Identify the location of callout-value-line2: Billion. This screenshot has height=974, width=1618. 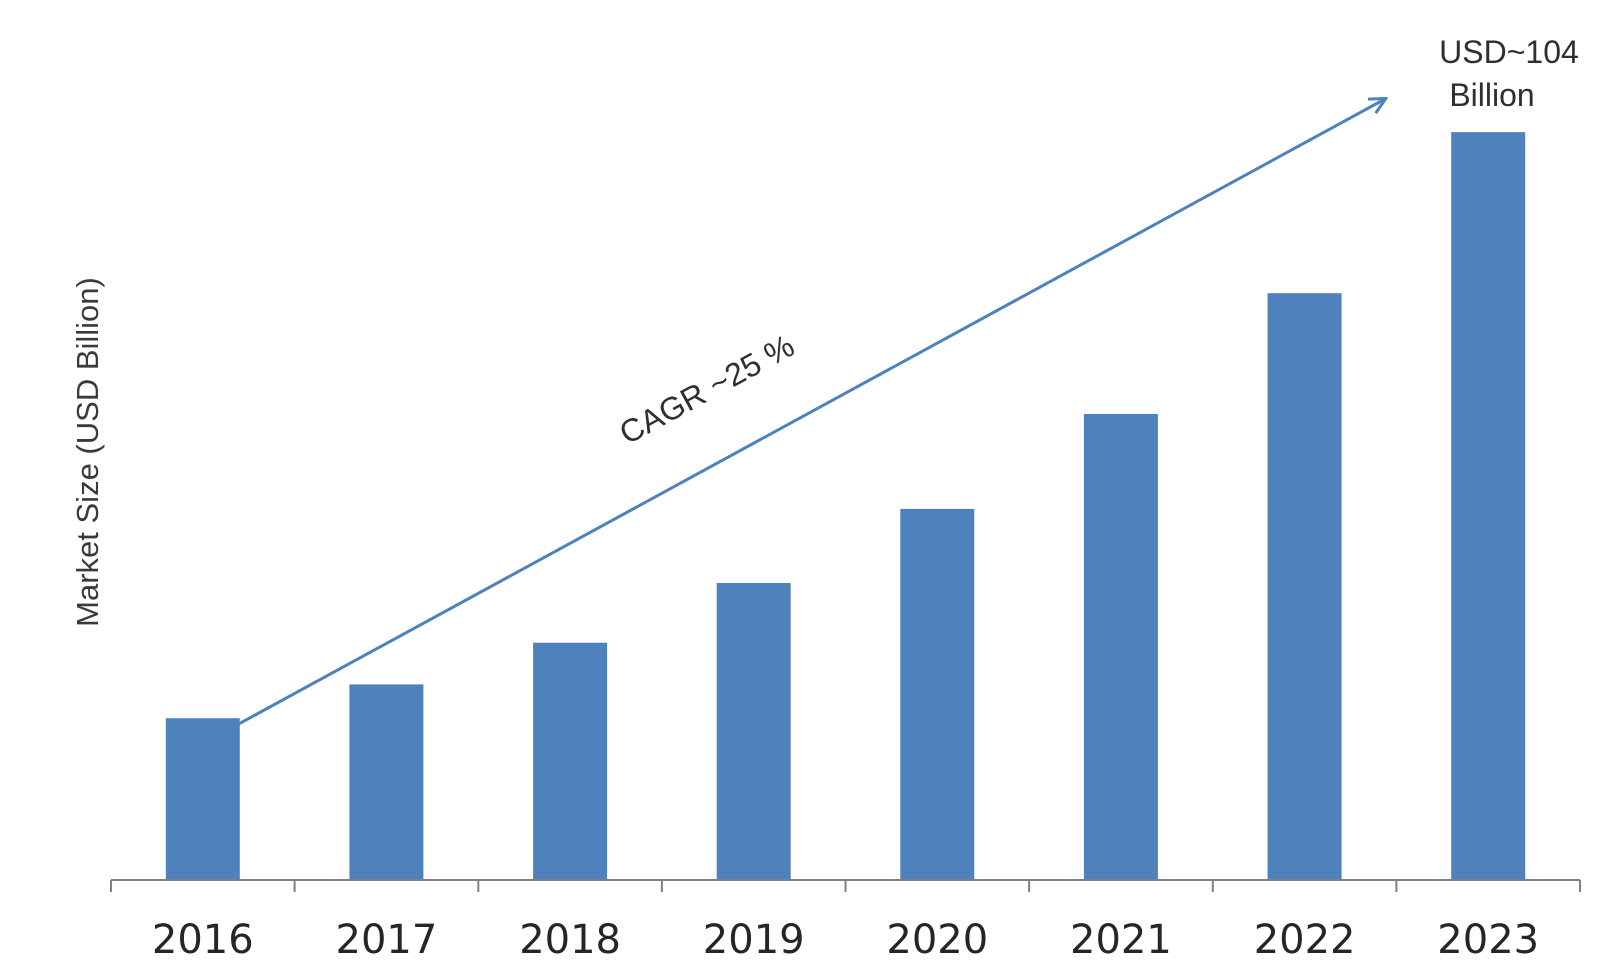
(1491, 95).